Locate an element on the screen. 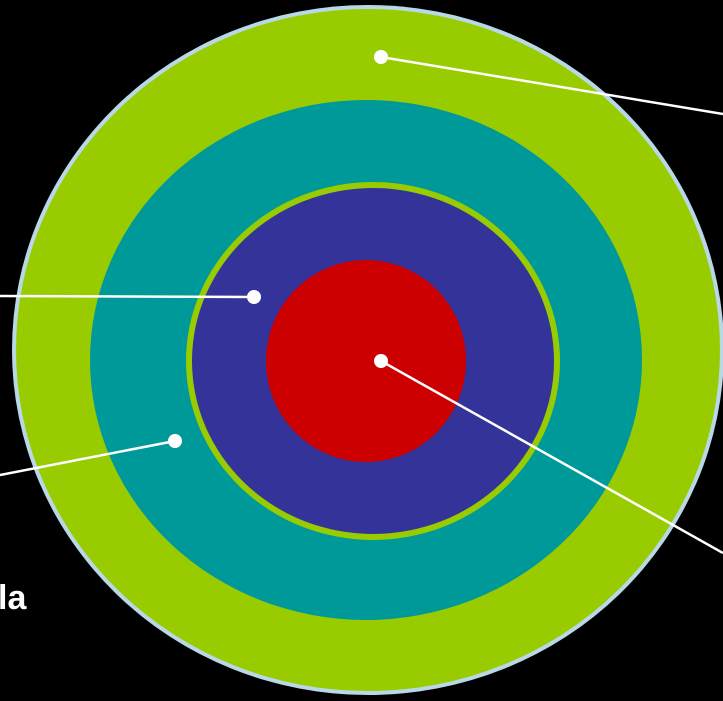  leader-line-inner-ring is located at coordinates (127, 296).